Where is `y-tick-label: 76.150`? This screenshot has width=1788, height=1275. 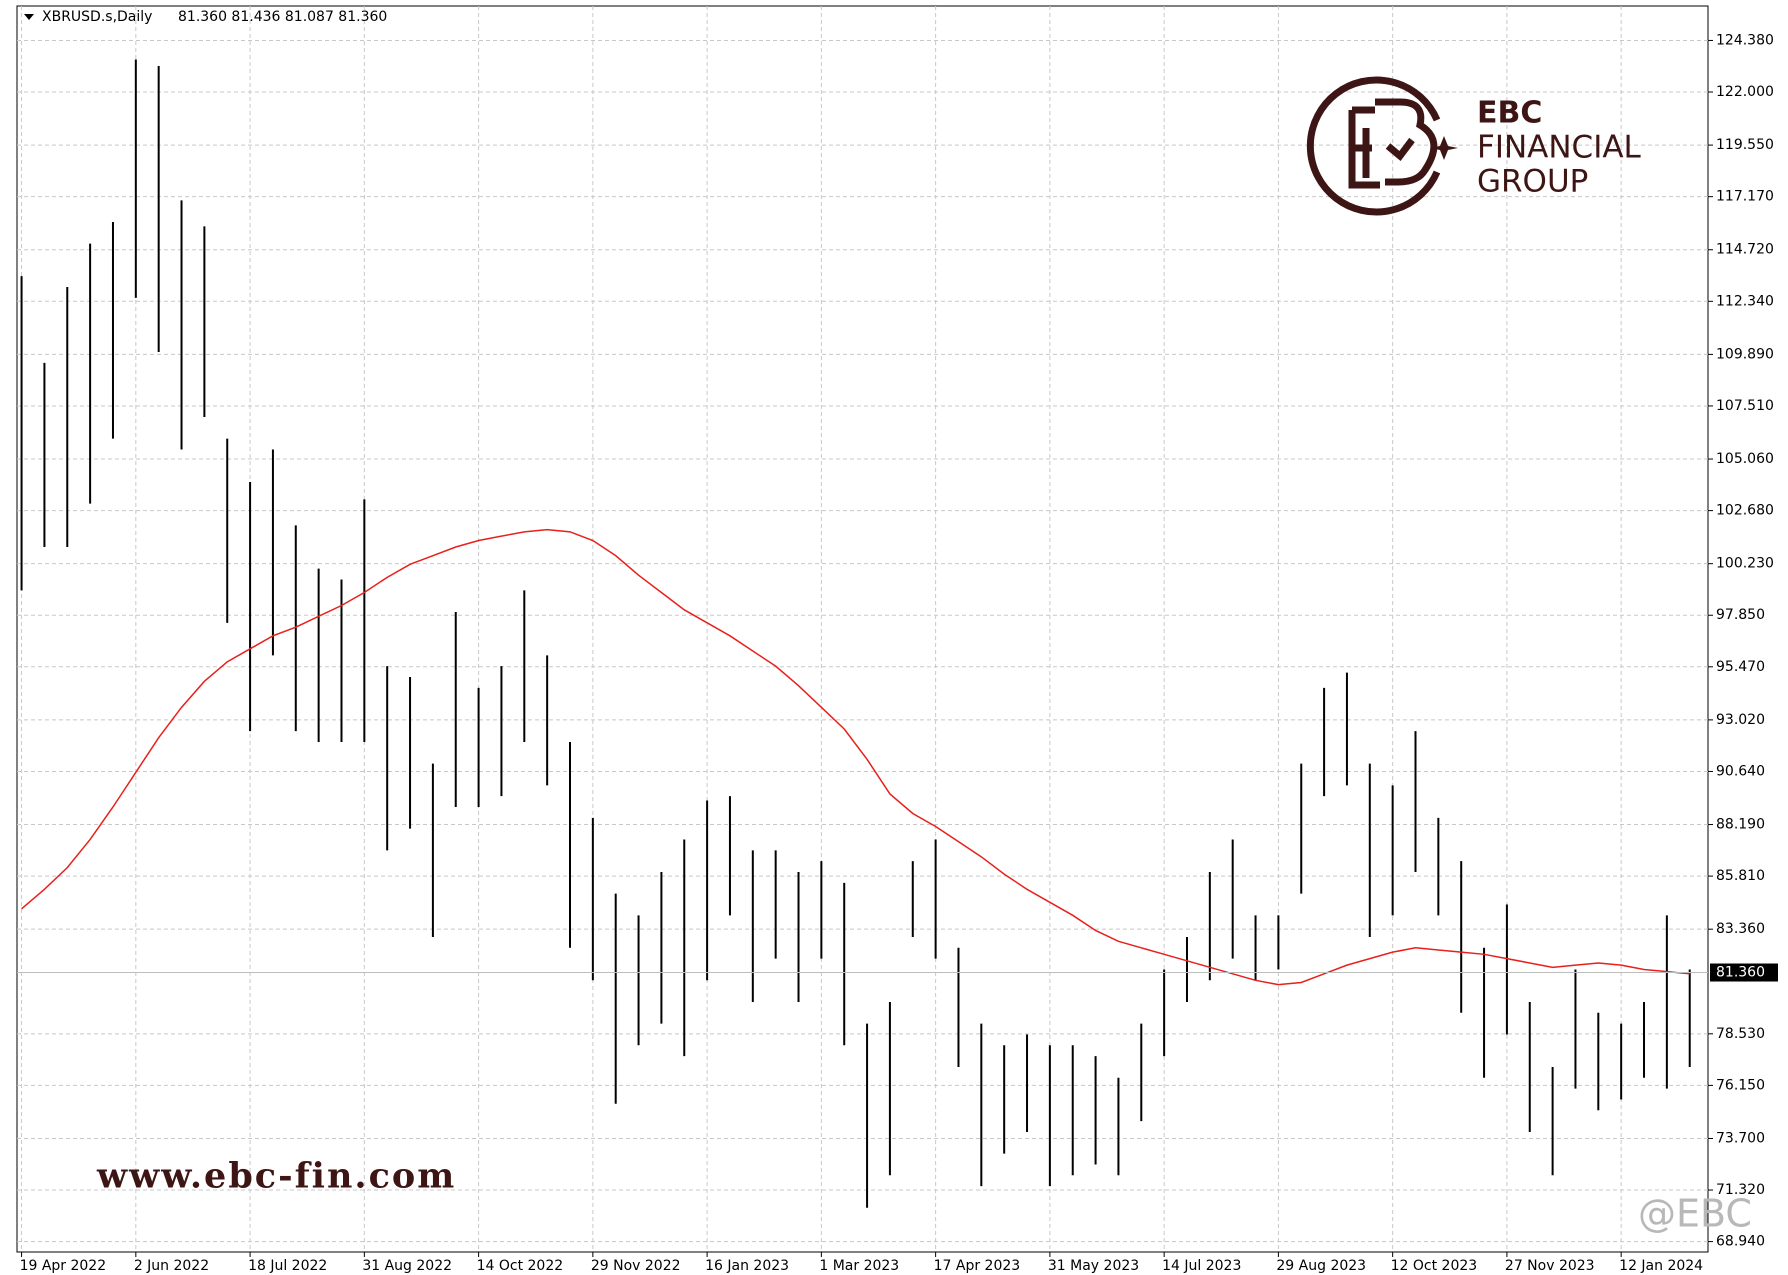
y-tick-label: 76.150 is located at coordinates (1740, 1085).